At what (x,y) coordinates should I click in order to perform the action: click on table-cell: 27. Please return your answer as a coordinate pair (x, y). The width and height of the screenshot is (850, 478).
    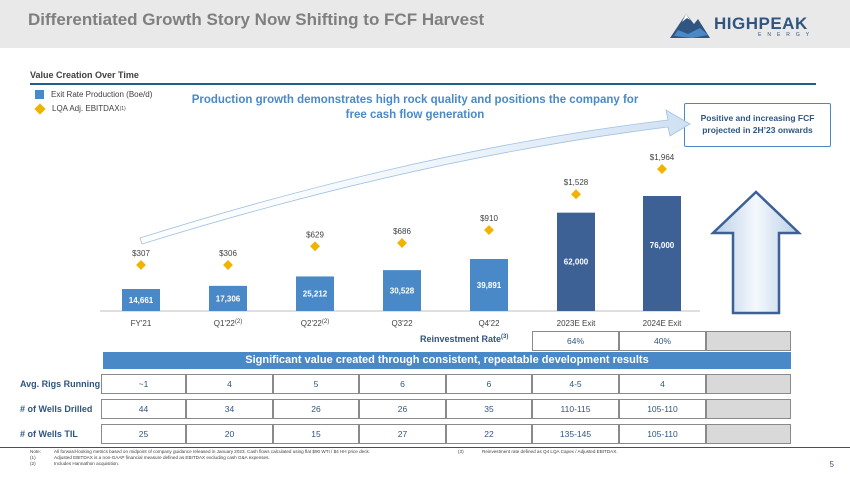
    Looking at the image, I should click on (402, 434).